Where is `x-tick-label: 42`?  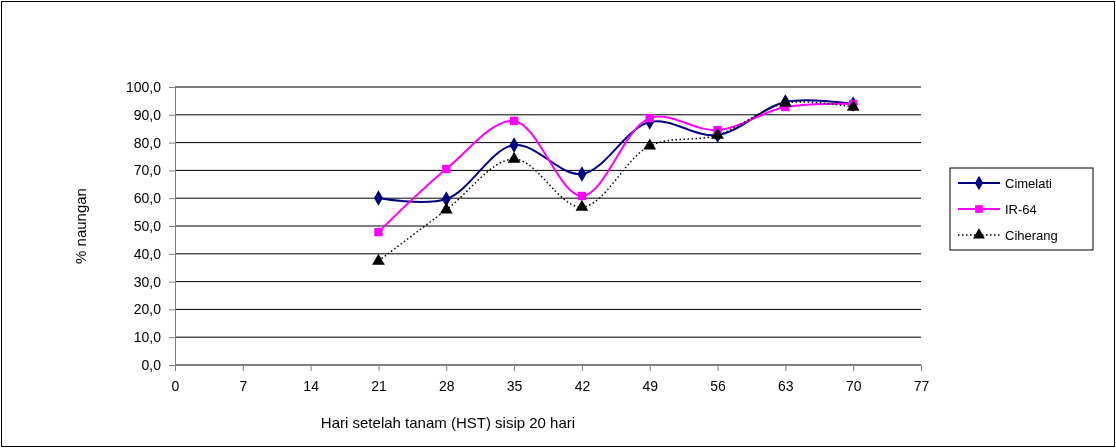 x-tick-label: 42 is located at coordinates (582, 385).